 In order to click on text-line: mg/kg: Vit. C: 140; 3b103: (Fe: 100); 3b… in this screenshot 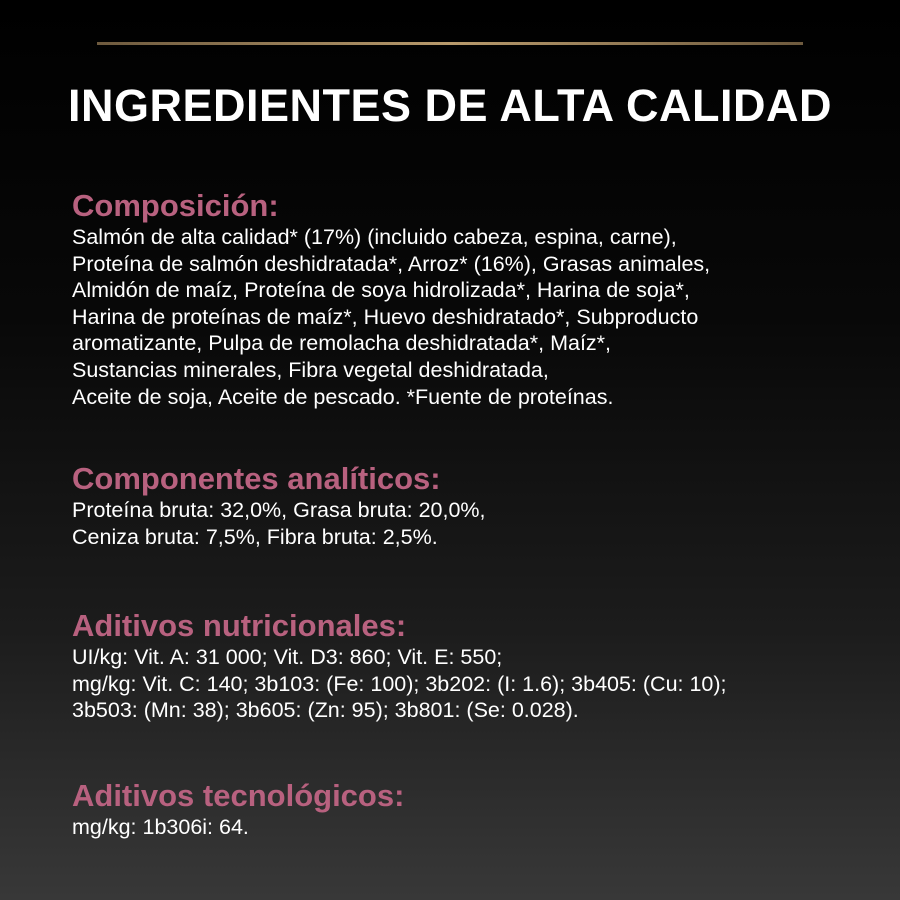, I will do `click(399, 683)`.